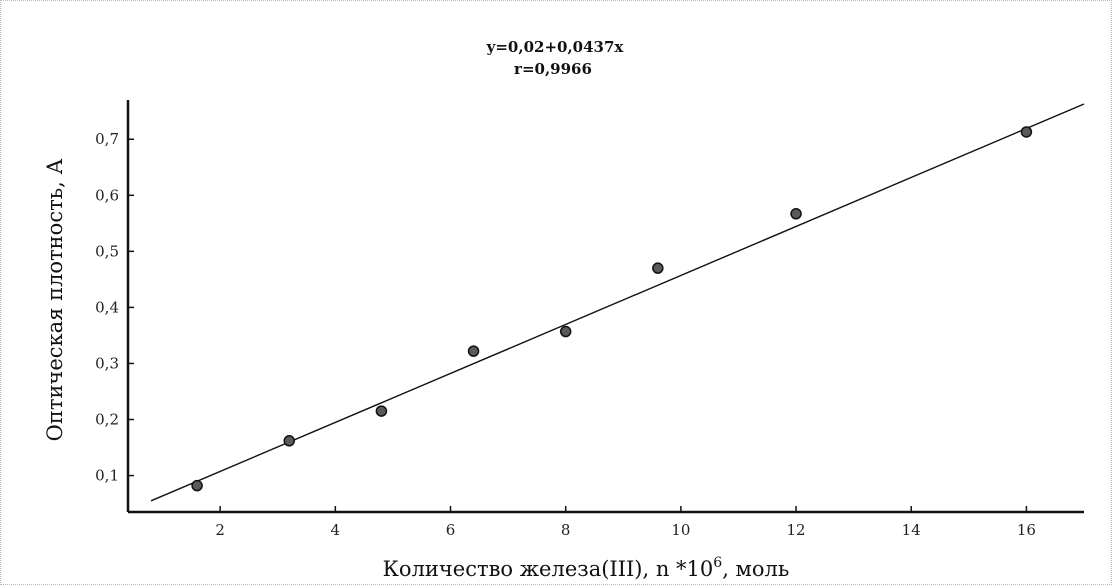 This screenshot has width=1112, height=585. Describe the element at coordinates (107, 420) in the screenshot. I see `y-tick-label: 0,2` at that location.